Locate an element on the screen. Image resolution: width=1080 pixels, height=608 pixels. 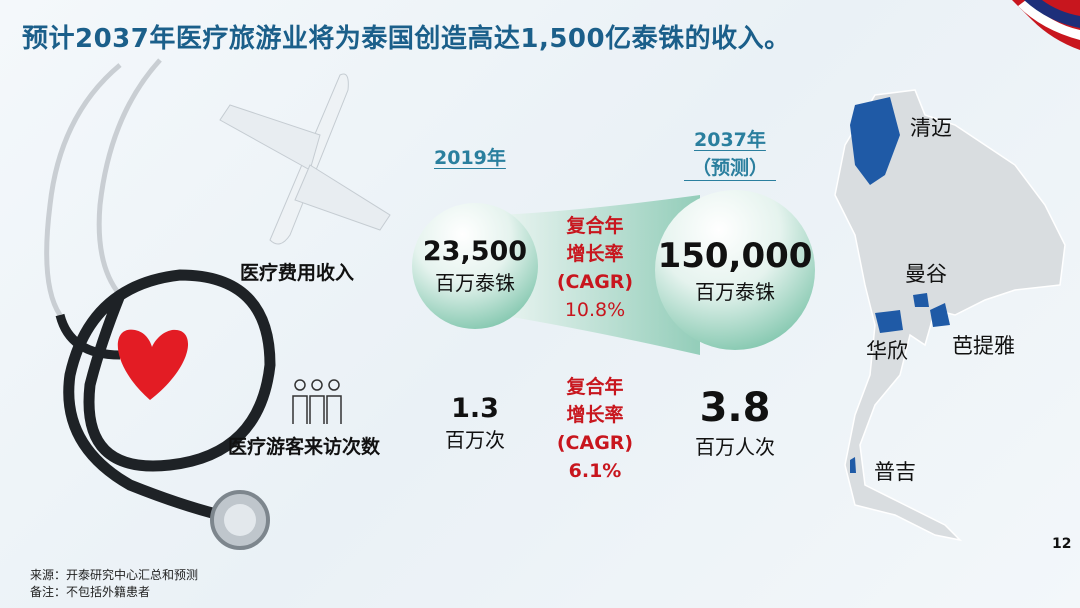
circle-2019-revenue: 23,500 百万泰铢 is located at coordinates (475, 266).